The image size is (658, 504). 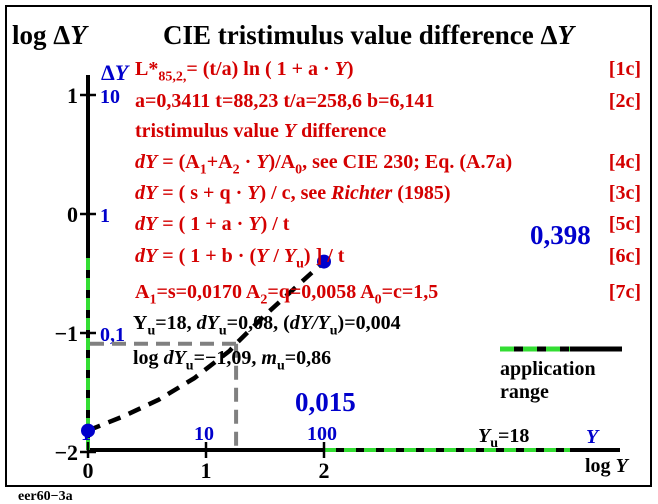 I want to click on x-tick-label-2: 0, so click(x=88, y=470).